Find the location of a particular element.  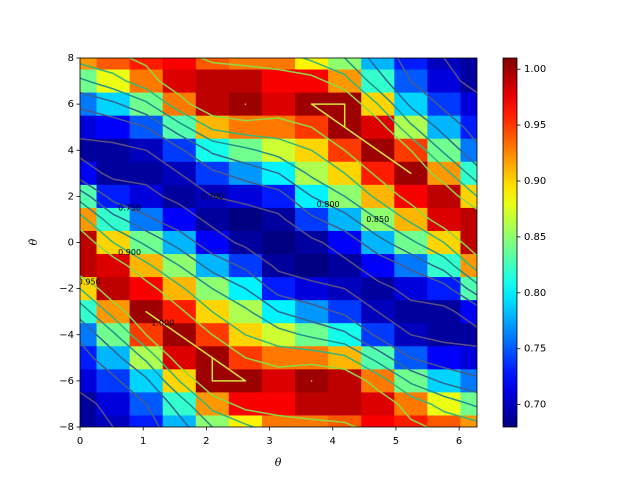

colorbar-tick-label: 1.00 is located at coordinates (535, 69).